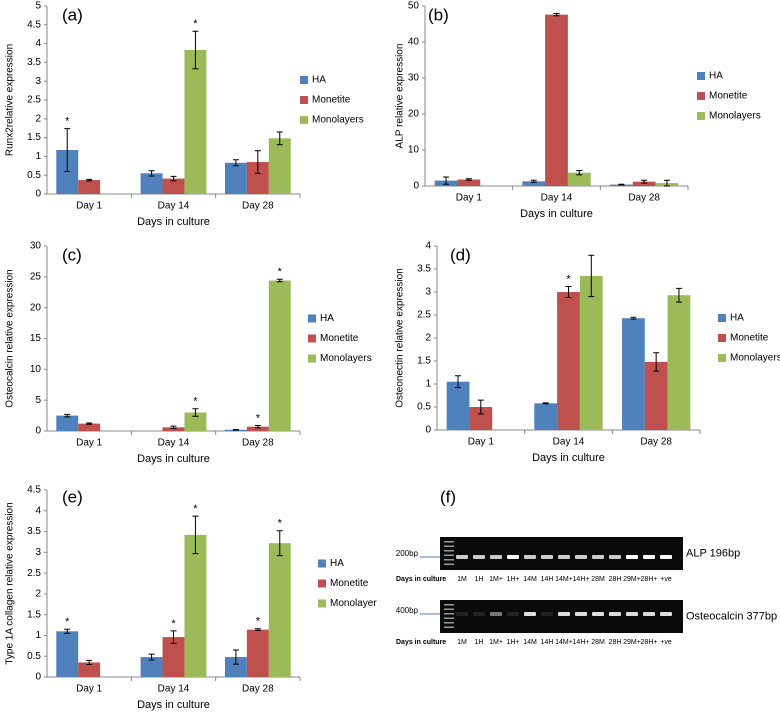 This screenshot has width=780, height=716. Describe the element at coordinates (564, 642) in the screenshot. I see `lane-label: 14M+` at that location.